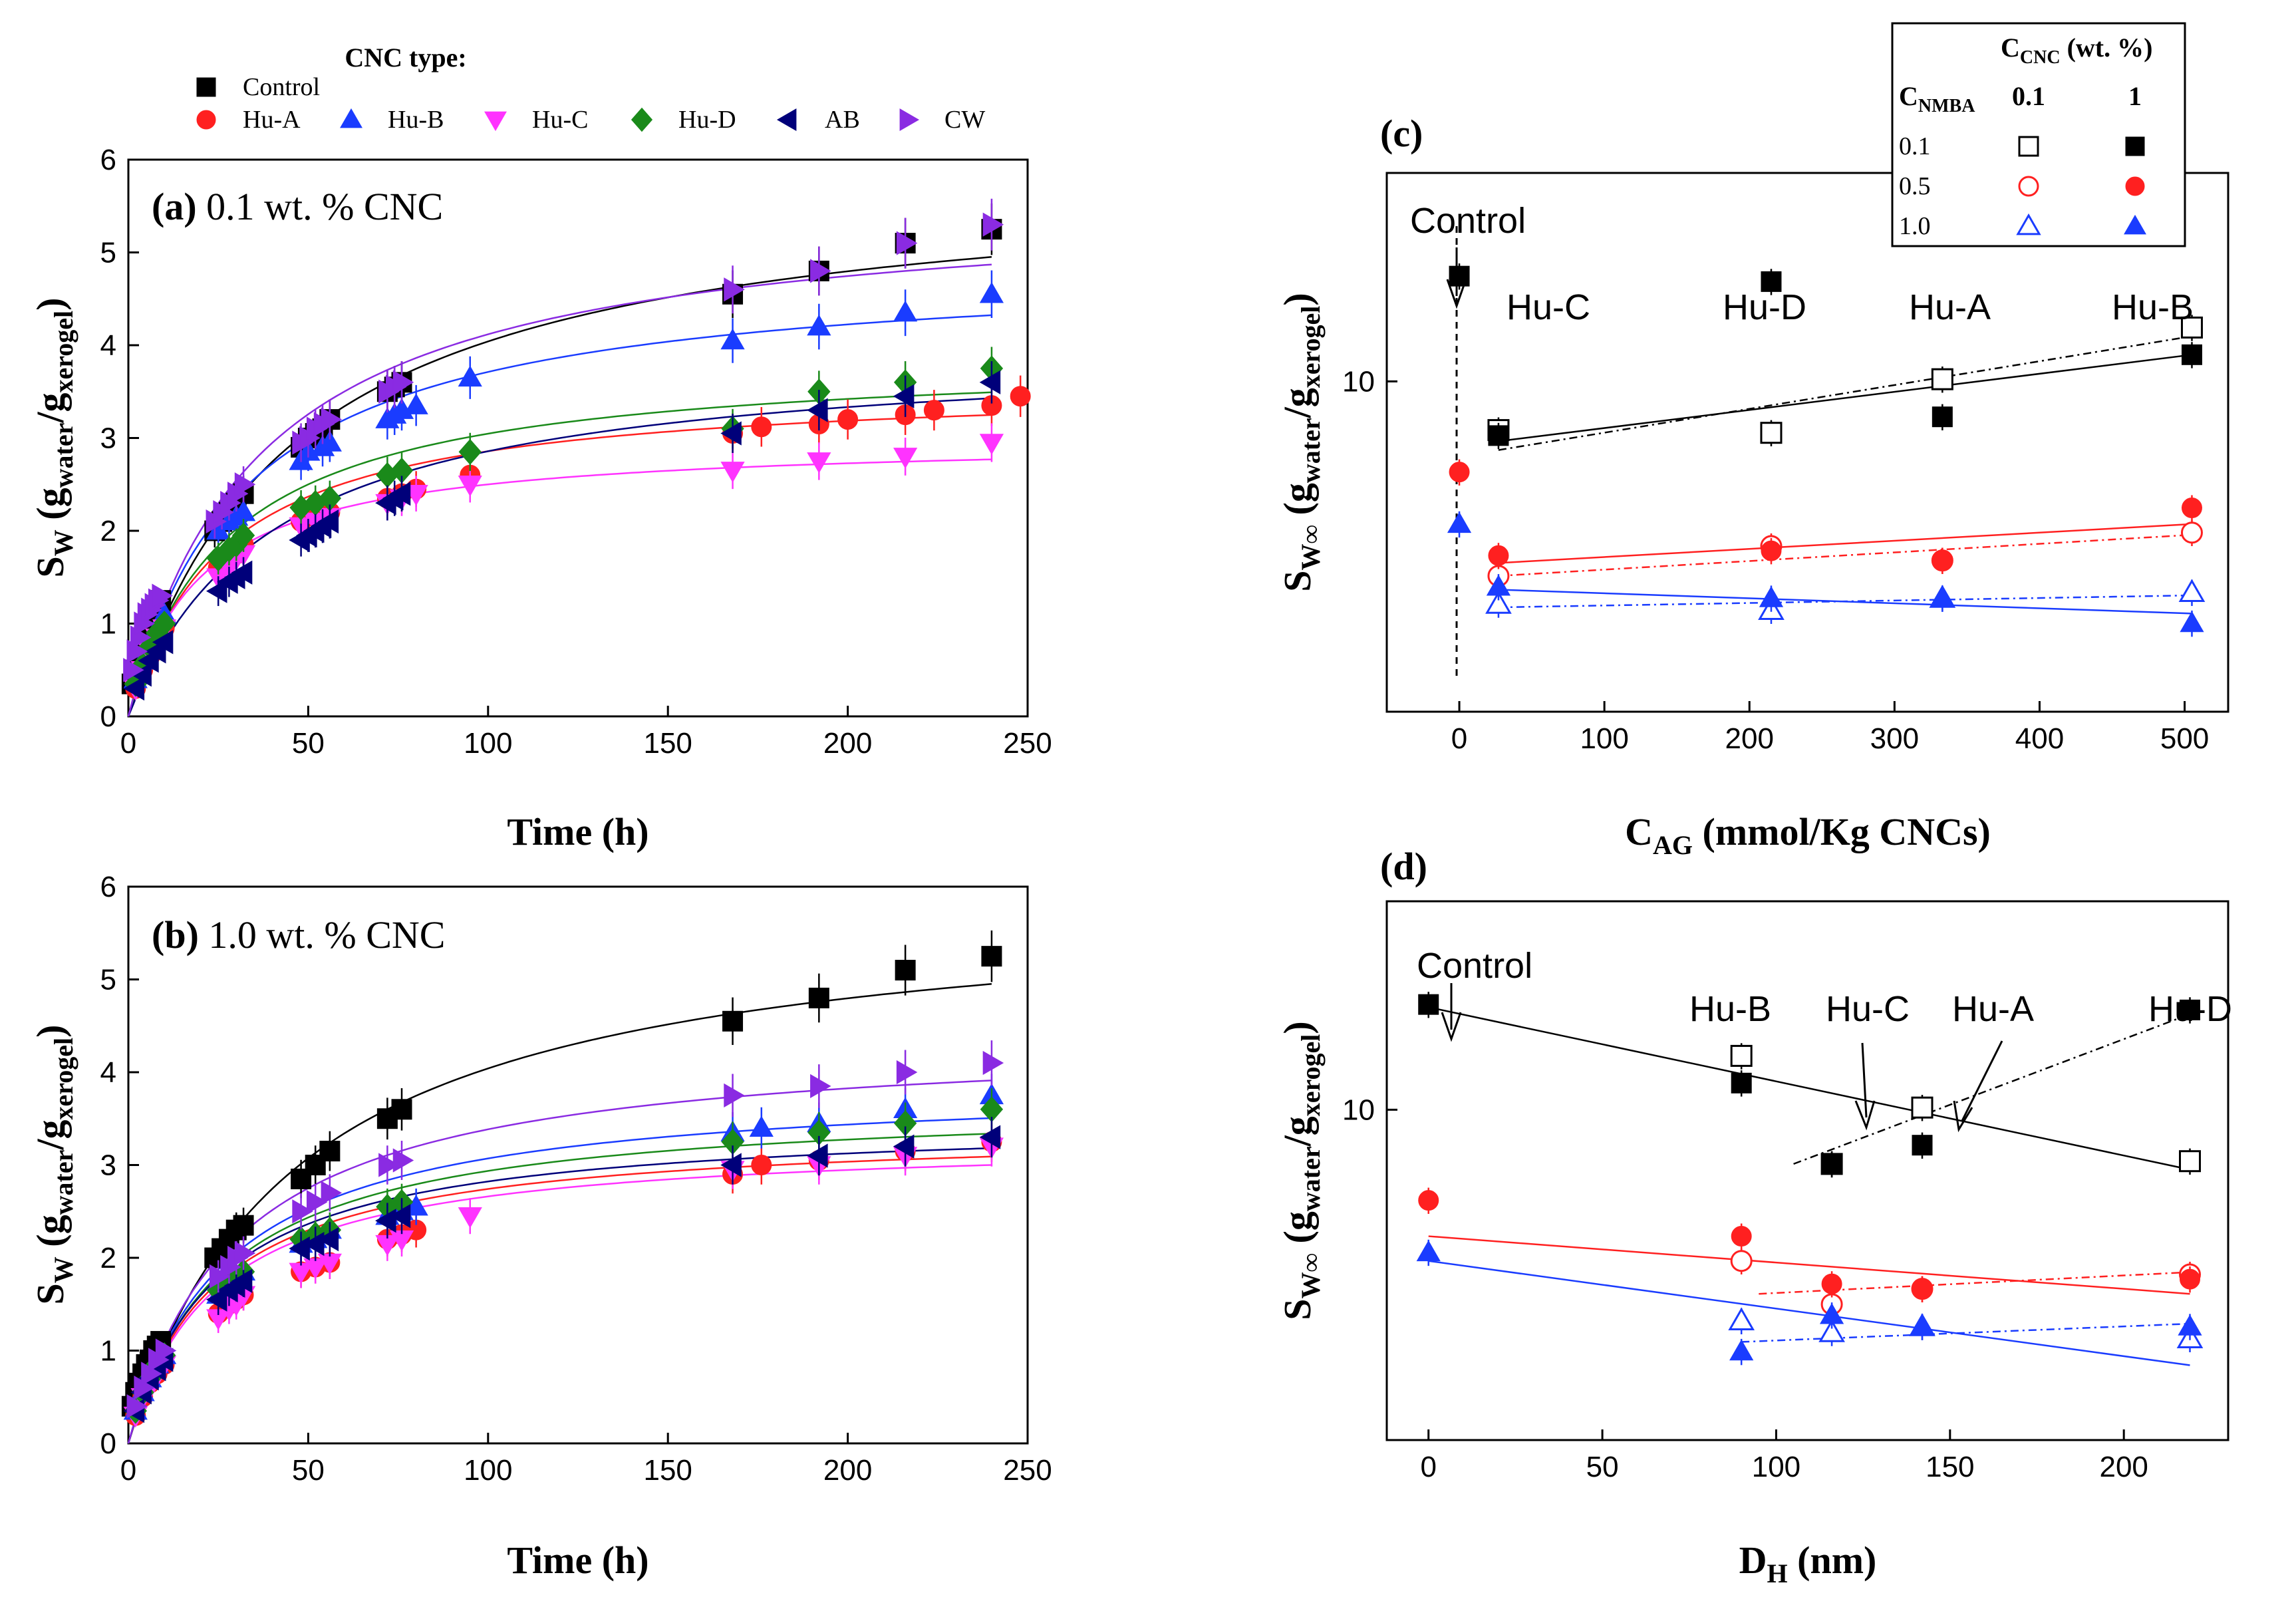 This screenshot has width=2296, height=1611. Describe the element at coordinates (1468, 221) in the screenshot. I see `panel-c-annot-control: Control` at that location.